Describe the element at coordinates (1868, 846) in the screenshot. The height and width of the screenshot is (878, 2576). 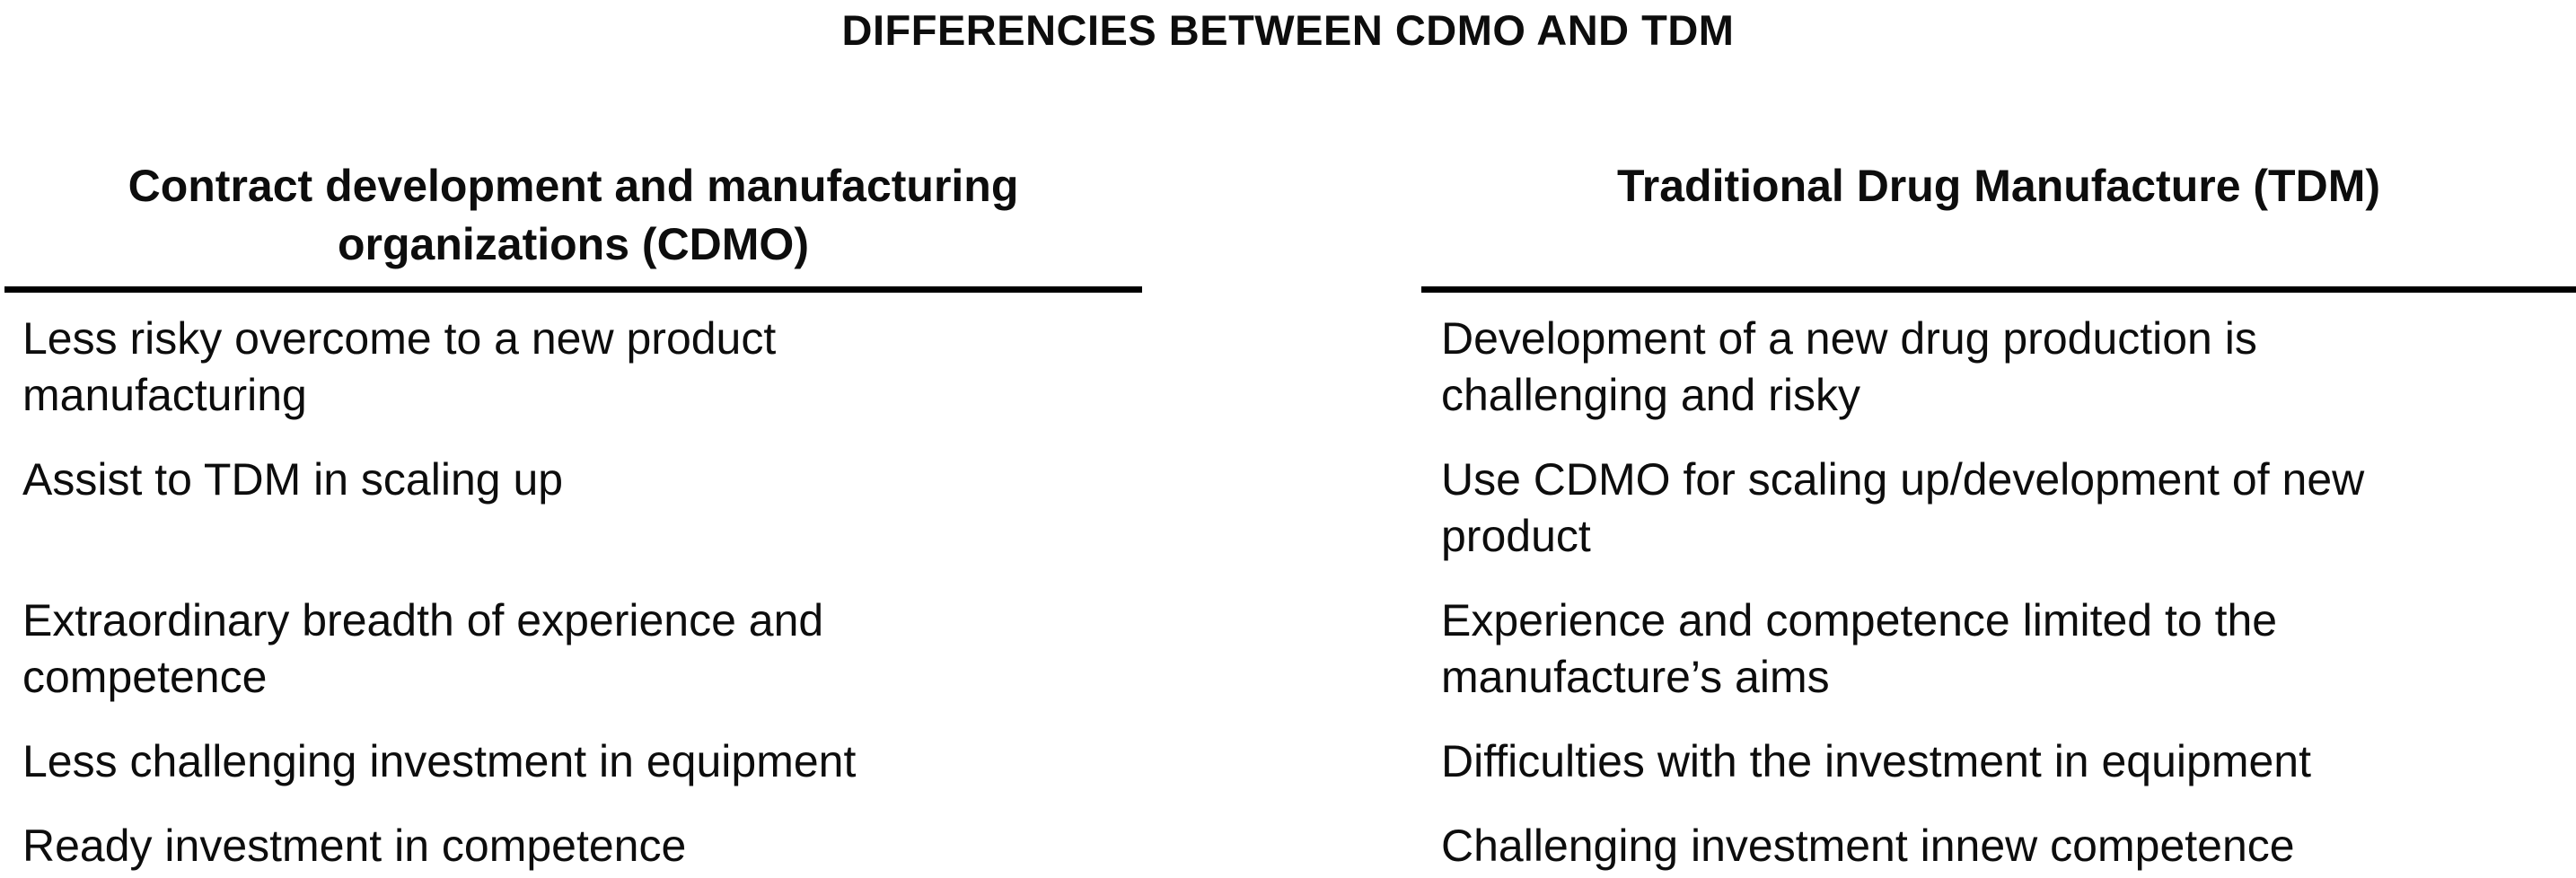
I see `tdm-cell: Challenging investment innew competence` at that location.